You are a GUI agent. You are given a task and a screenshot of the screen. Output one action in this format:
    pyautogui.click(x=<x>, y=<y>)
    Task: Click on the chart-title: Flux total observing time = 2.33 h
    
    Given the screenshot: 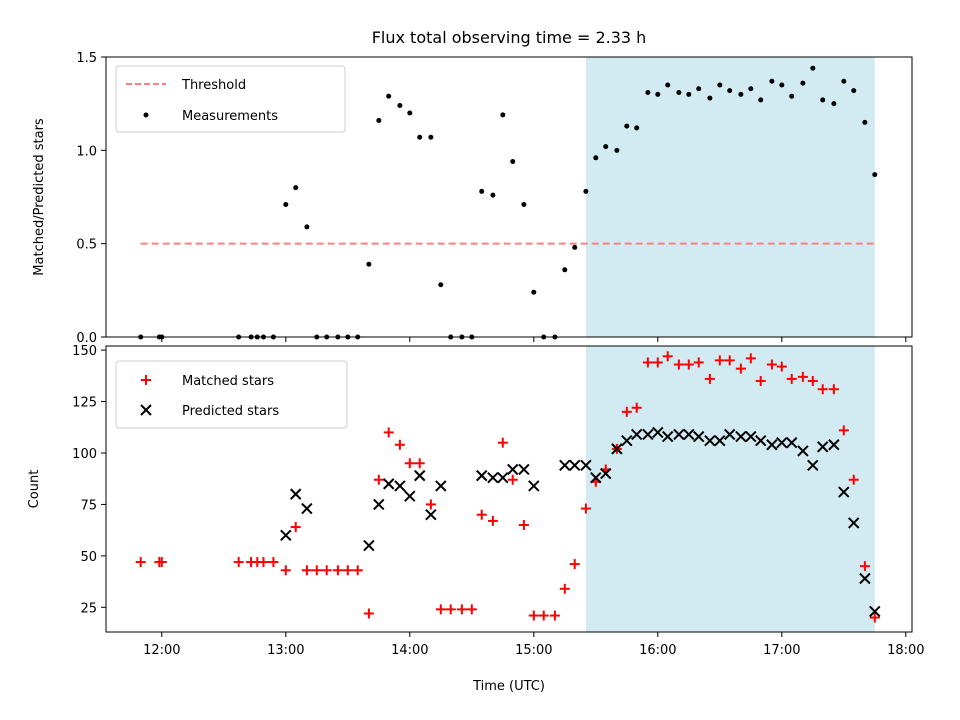 What is the action you would take?
    pyautogui.click(x=509, y=37)
    